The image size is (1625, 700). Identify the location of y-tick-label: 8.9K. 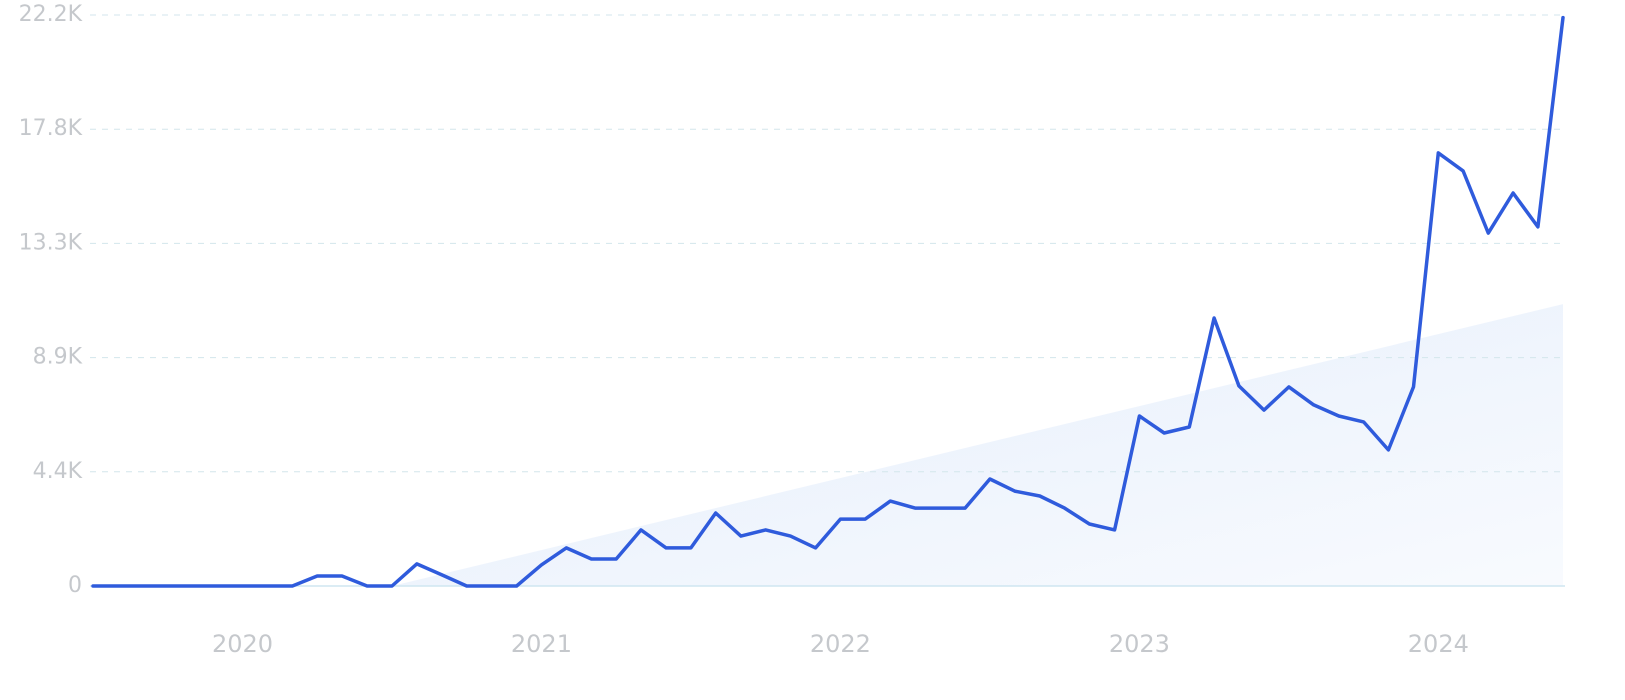
(58, 357).